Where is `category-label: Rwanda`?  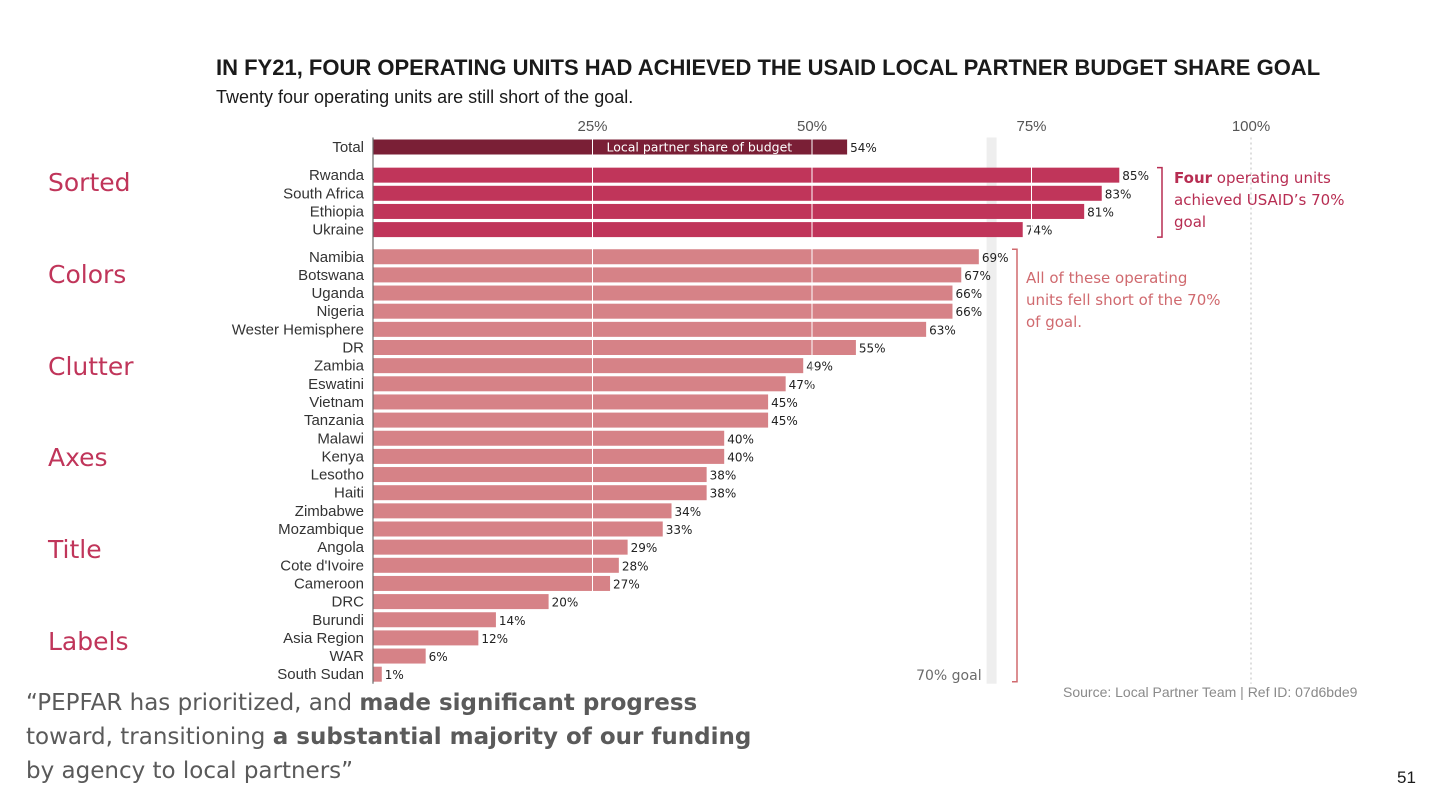
category-label: Rwanda is located at coordinates (337, 175).